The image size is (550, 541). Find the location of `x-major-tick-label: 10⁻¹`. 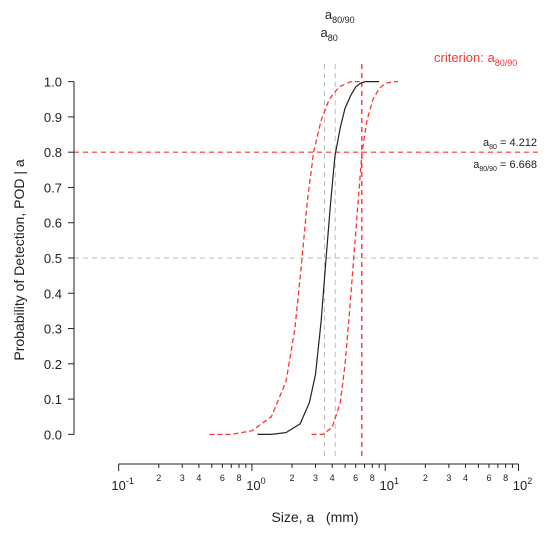

x-major-tick-label: 10⁻¹ is located at coordinates (122, 484).